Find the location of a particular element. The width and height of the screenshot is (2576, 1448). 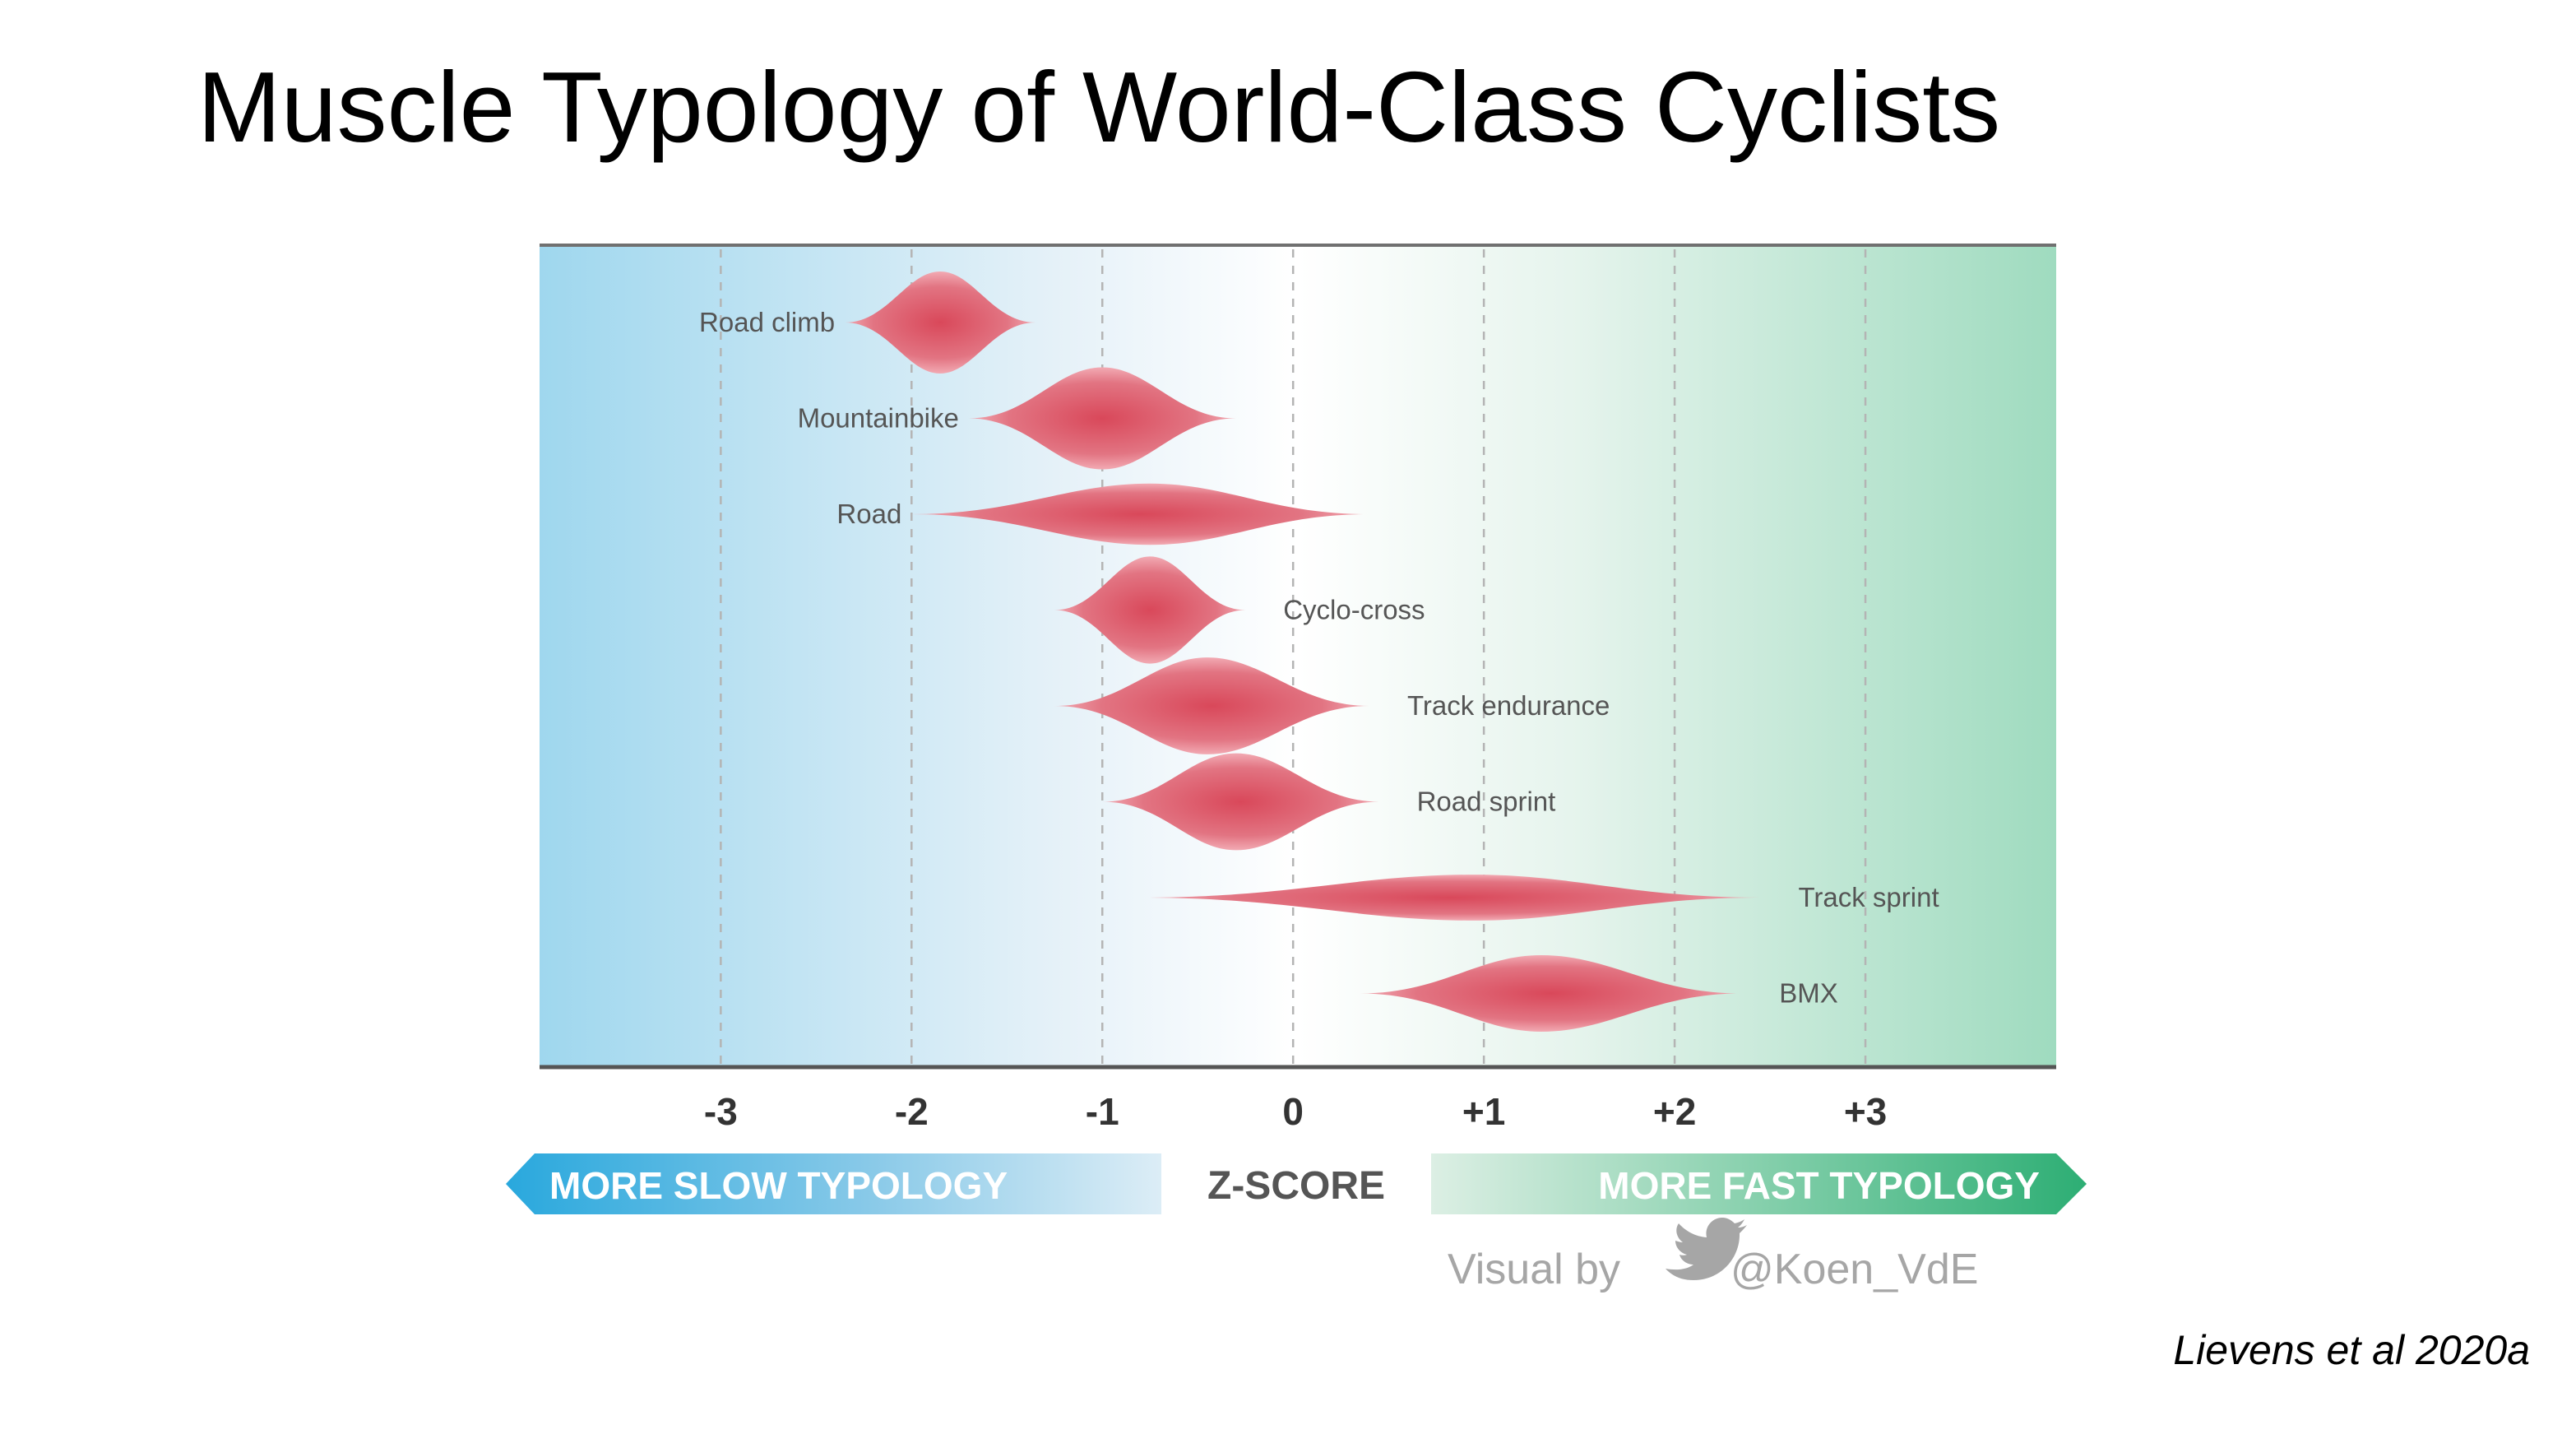

violin-label: Road sprint is located at coordinates (1487, 802).